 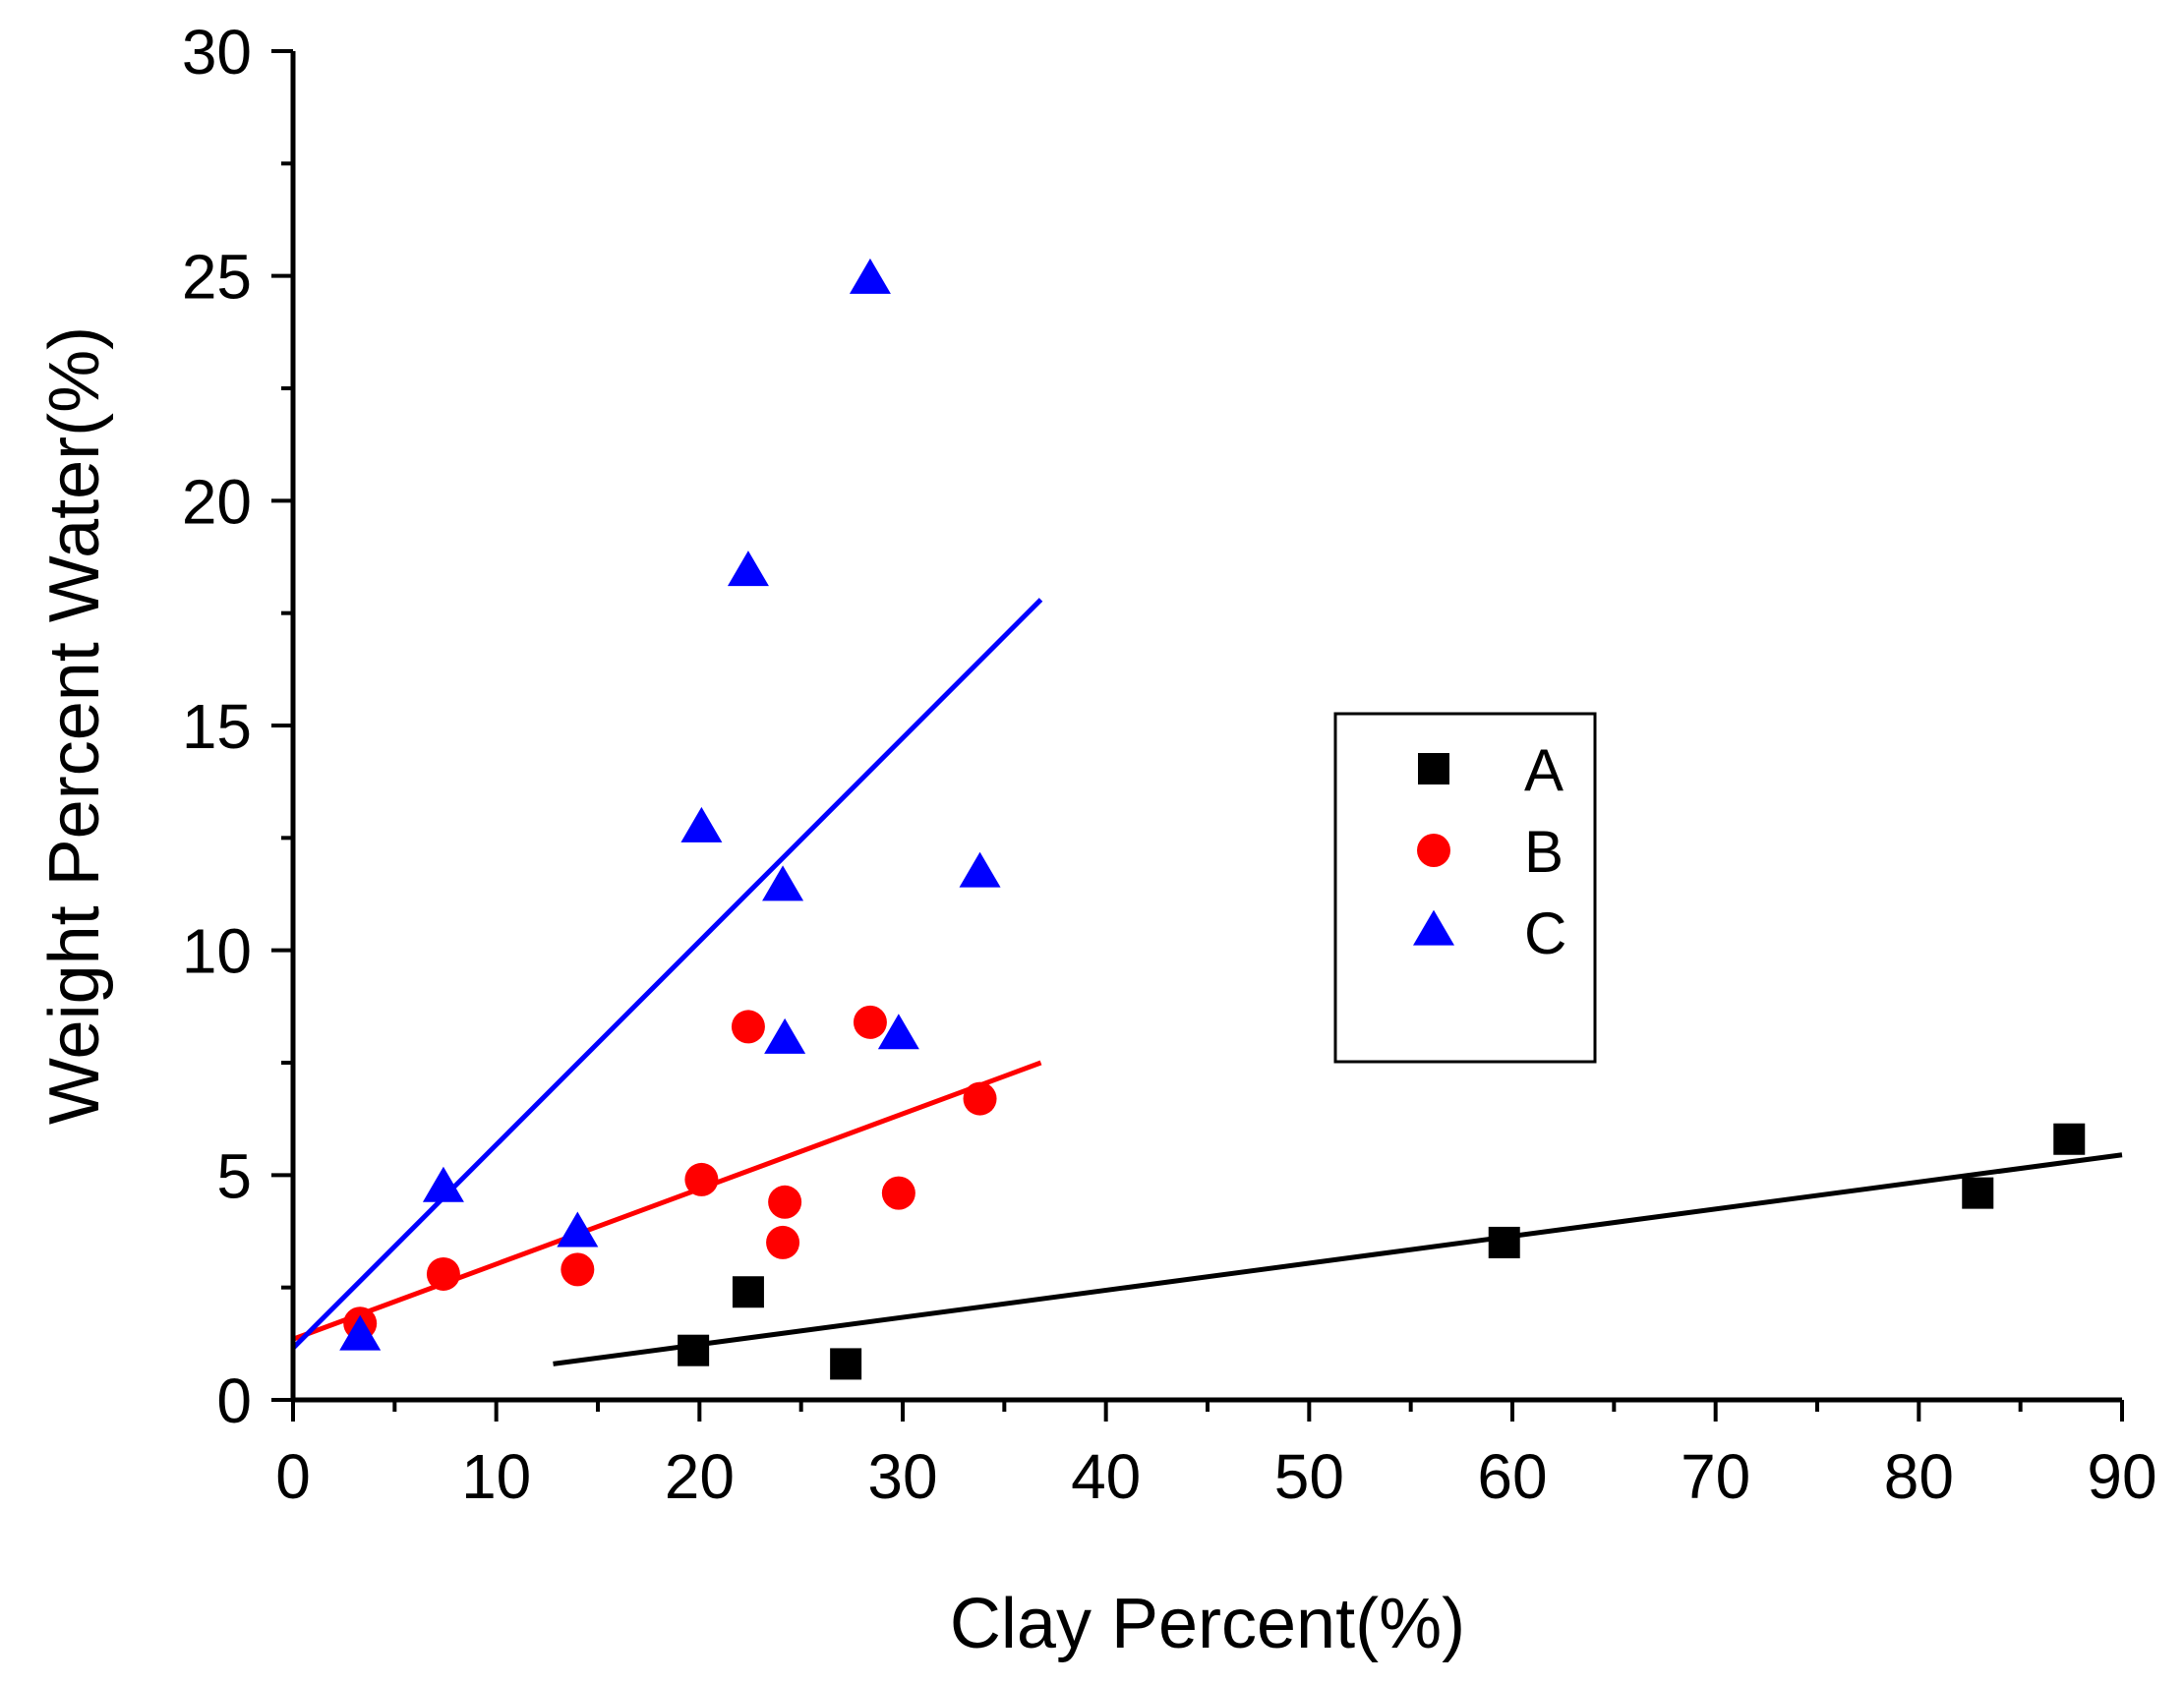 What do you see at coordinates (2121, 1476) in the screenshot?
I see `x-tick-label: 90` at bounding box center [2121, 1476].